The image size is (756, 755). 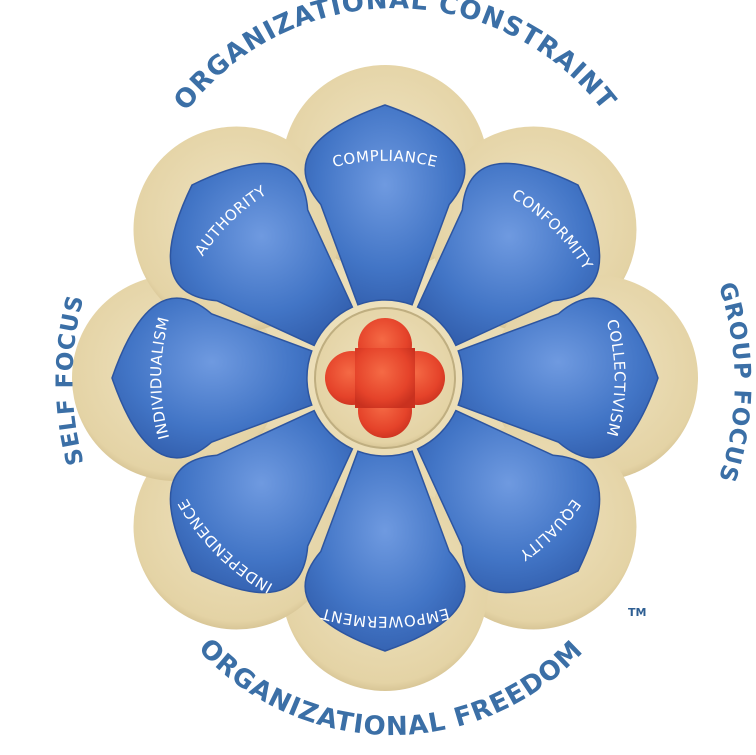 What do you see at coordinates (558, 378) in the screenshot?
I see `petal-collectivism` at bounding box center [558, 378].